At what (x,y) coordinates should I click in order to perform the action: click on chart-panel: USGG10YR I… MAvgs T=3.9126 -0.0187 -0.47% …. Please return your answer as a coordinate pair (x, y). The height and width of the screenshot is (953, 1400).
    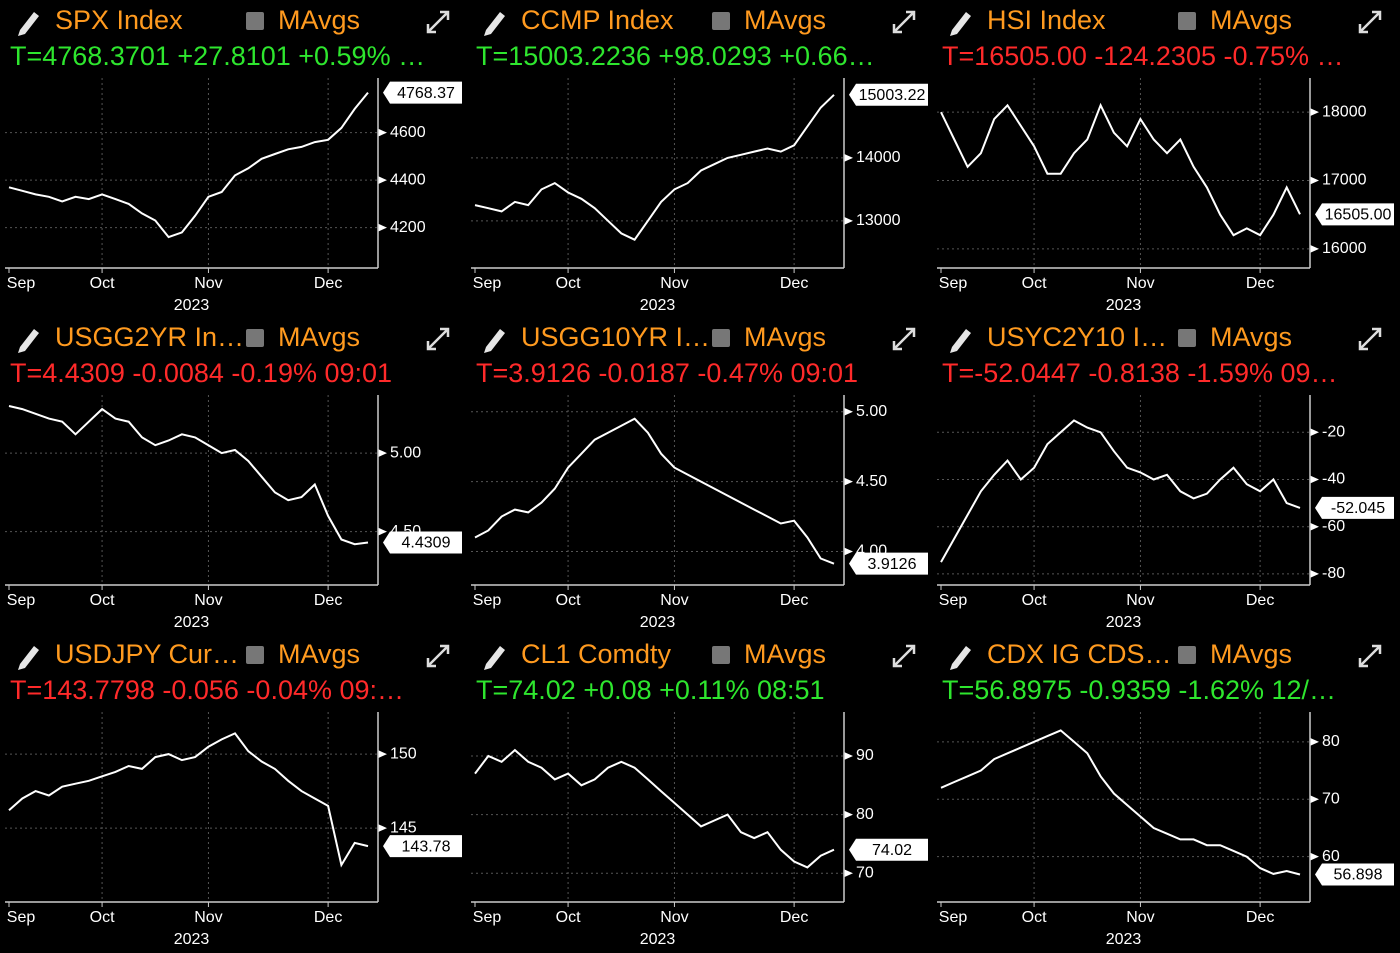
    Looking at the image, I should click on (699, 476).